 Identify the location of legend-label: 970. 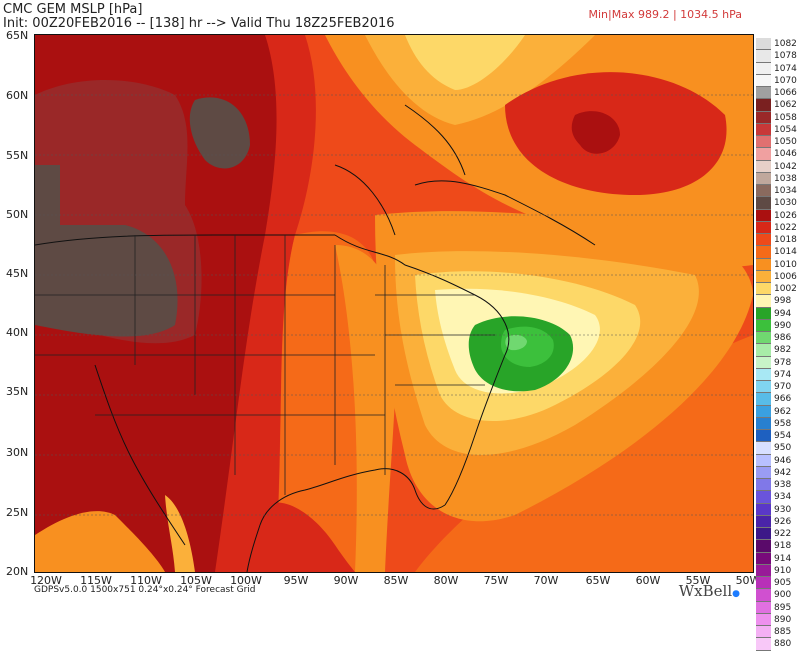
(783, 387).